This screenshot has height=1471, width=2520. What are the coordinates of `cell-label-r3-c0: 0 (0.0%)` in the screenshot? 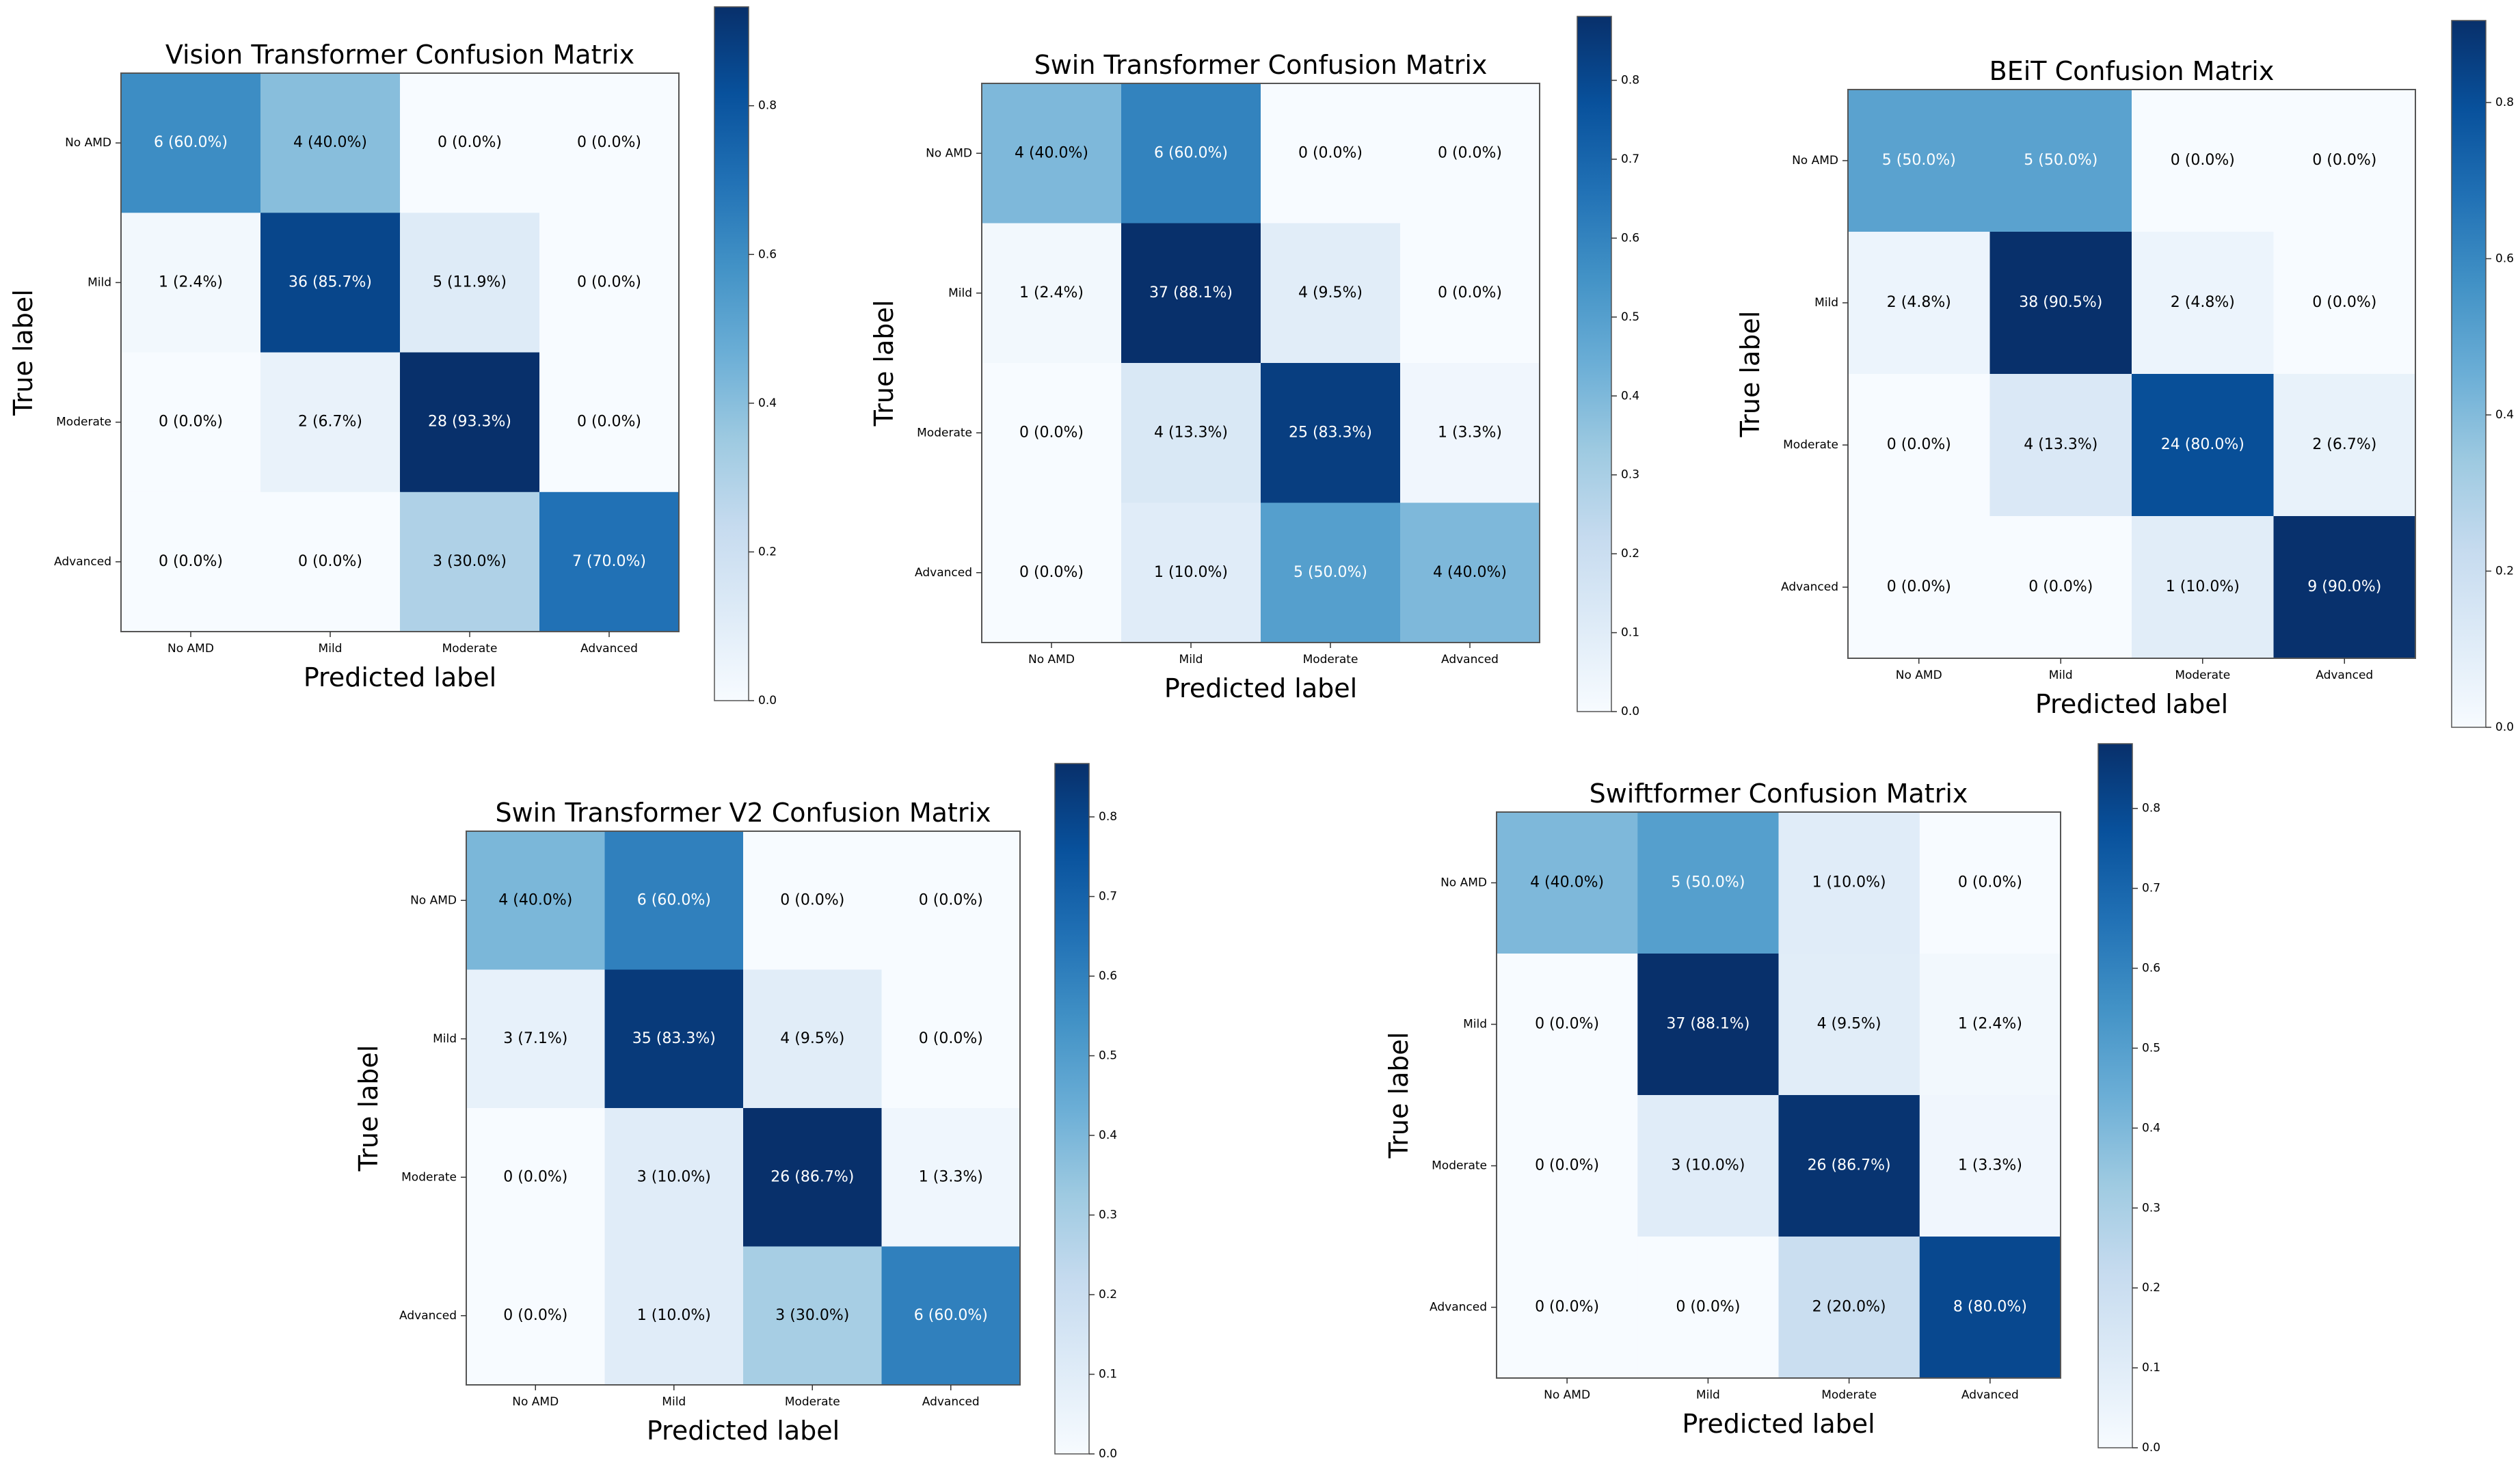 It's located at (1919, 586).